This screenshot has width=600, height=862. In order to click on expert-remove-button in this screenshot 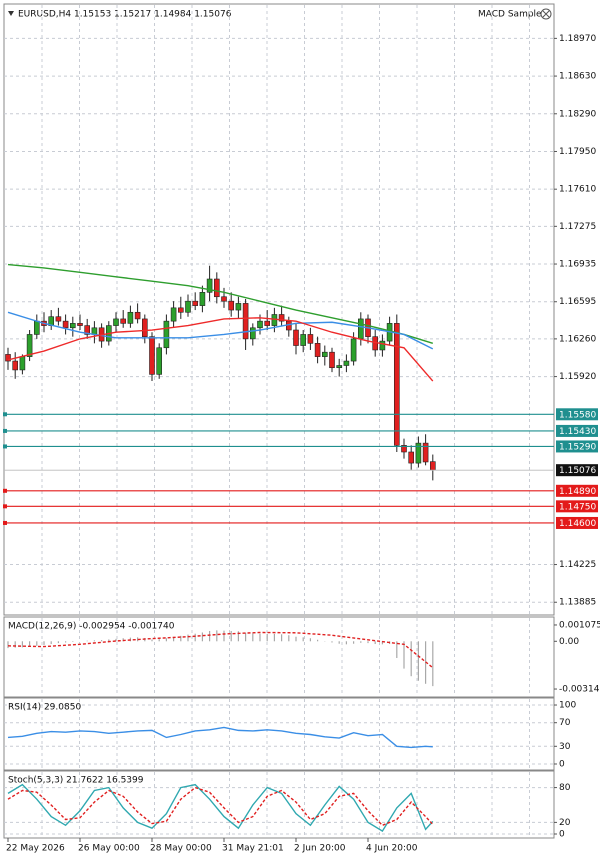, I will do `click(546, 14)`.